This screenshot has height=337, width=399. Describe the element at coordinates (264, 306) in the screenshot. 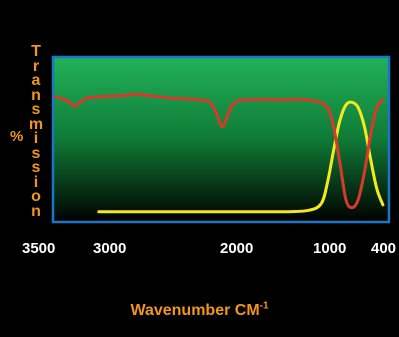

I see `x-axis-label-superscript: -1` at that location.